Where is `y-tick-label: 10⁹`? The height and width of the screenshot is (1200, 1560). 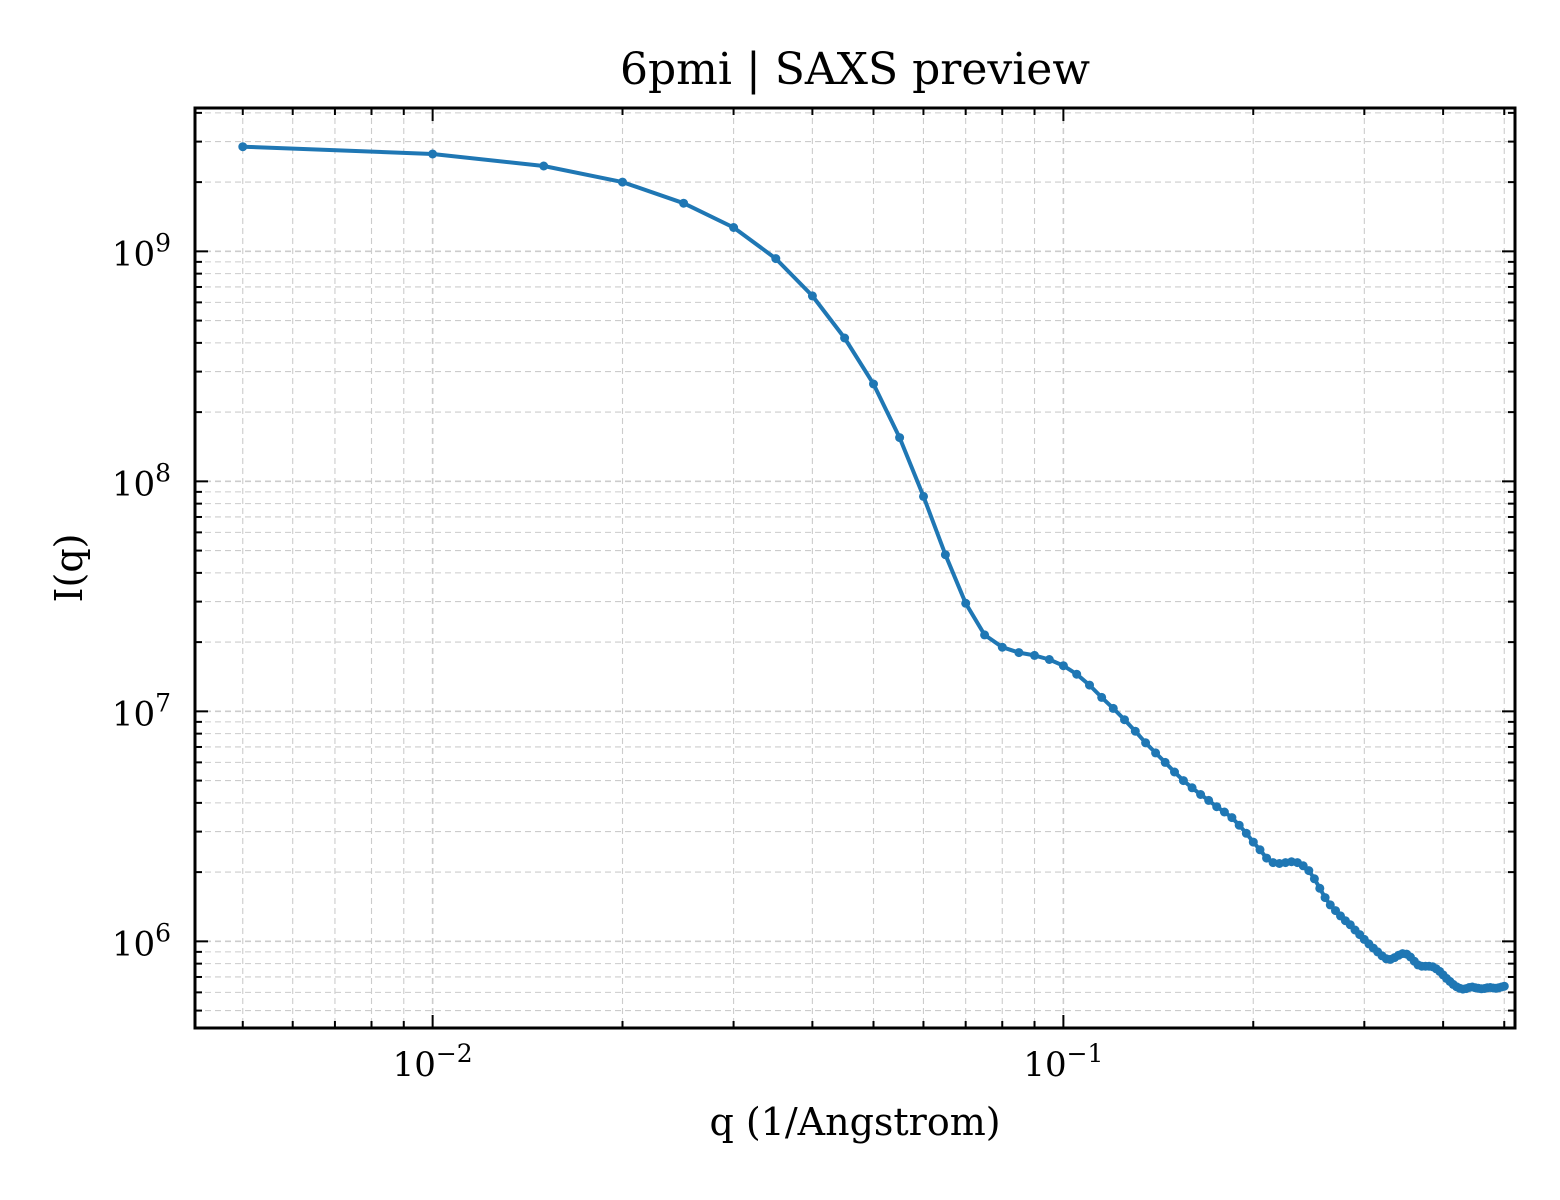 y-tick-label: 10⁹ is located at coordinates (141, 251).